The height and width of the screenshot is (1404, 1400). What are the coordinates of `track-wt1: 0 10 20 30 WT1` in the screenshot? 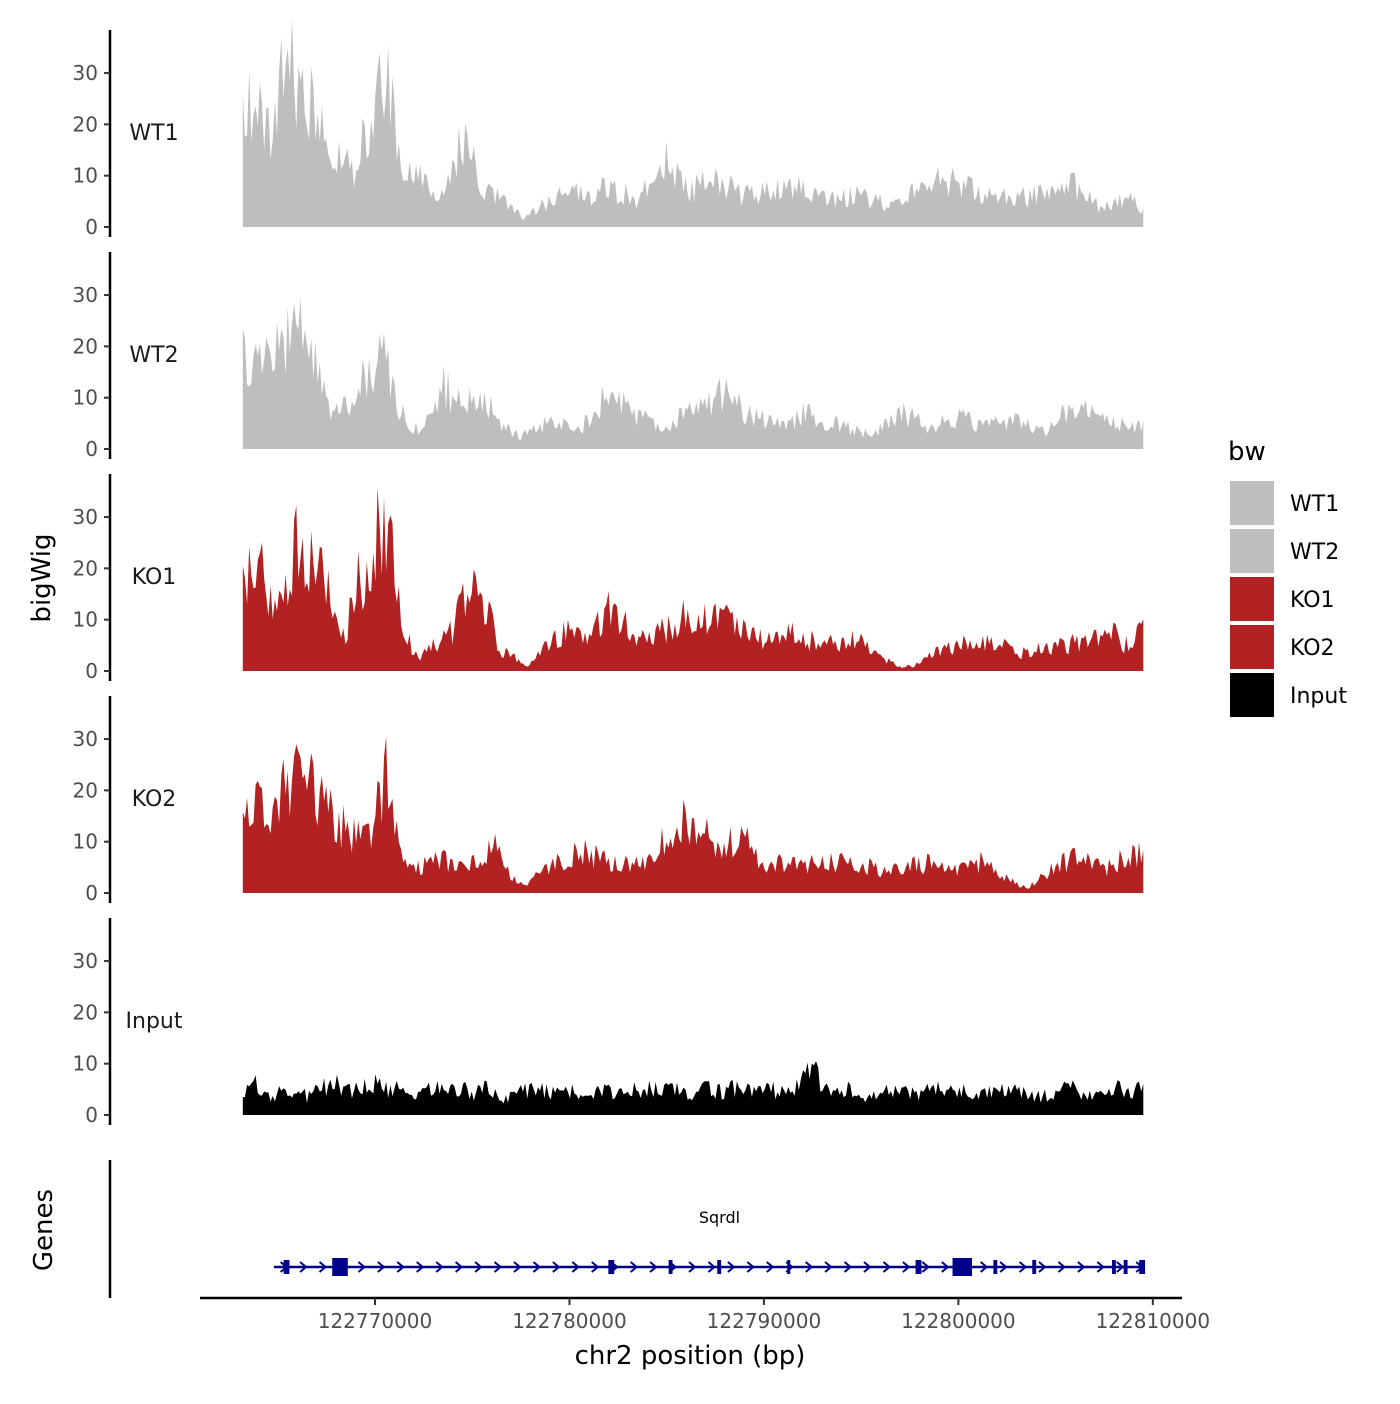 It's located at (608, 128).